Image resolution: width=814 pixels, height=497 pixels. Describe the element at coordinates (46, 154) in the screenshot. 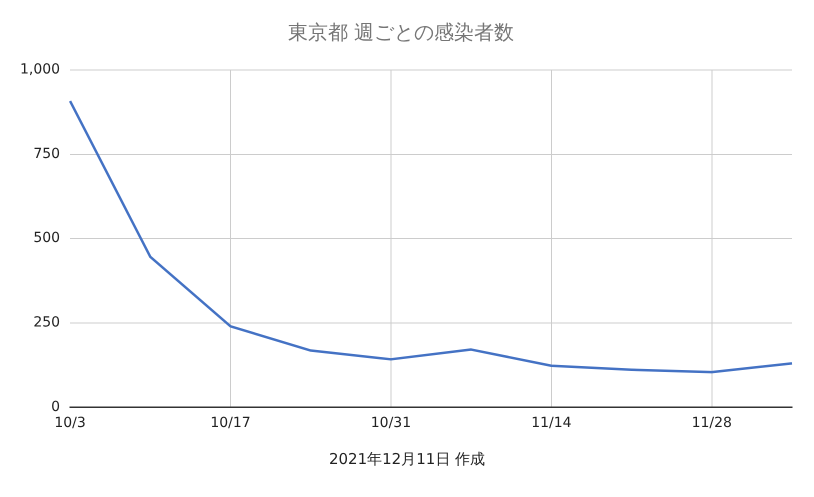

I see `y-tick-label: 750` at that location.